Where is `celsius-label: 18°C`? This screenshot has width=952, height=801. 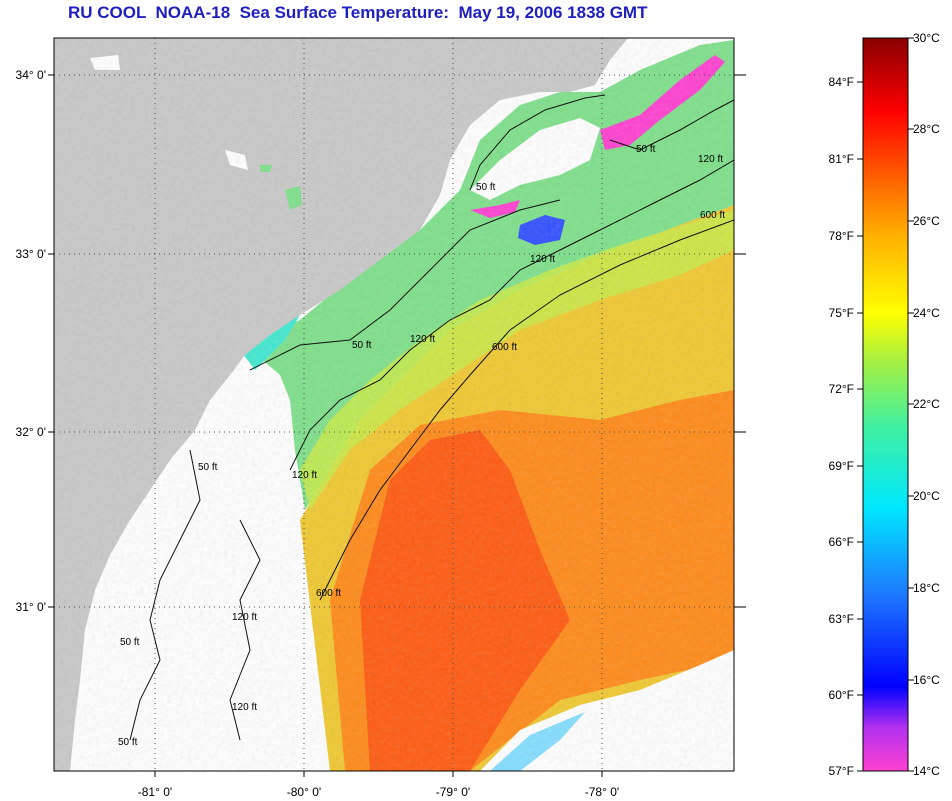
celsius-label: 18°C is located at coordinates (926, 588).